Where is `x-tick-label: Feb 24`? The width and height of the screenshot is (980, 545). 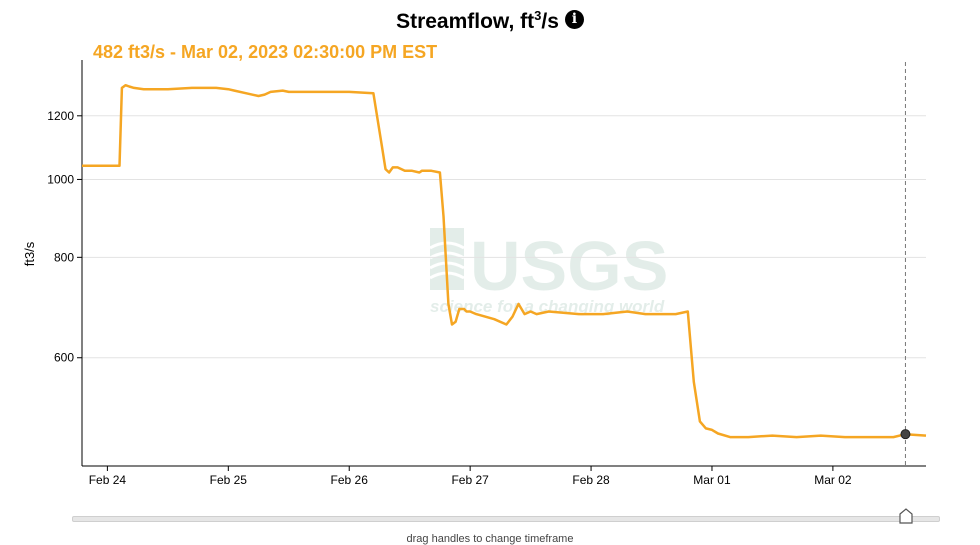 x-tick-label: Feb 24 is located at coordinates (108, 480).